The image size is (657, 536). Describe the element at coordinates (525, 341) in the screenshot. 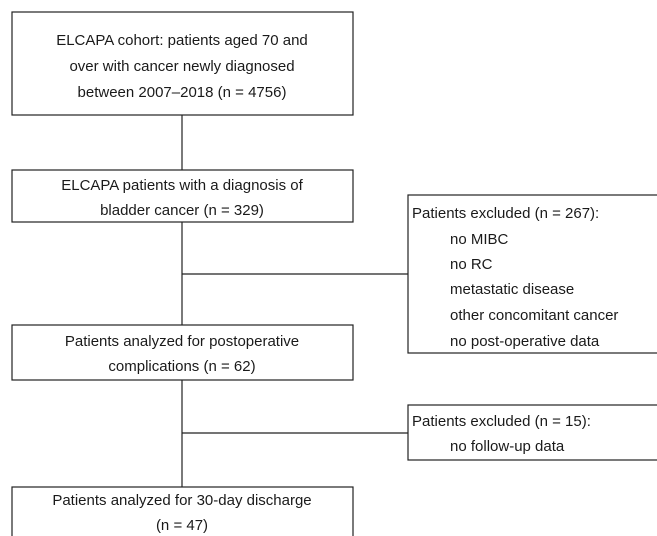

I see `exclusion-item: no post-operative data` at that location.